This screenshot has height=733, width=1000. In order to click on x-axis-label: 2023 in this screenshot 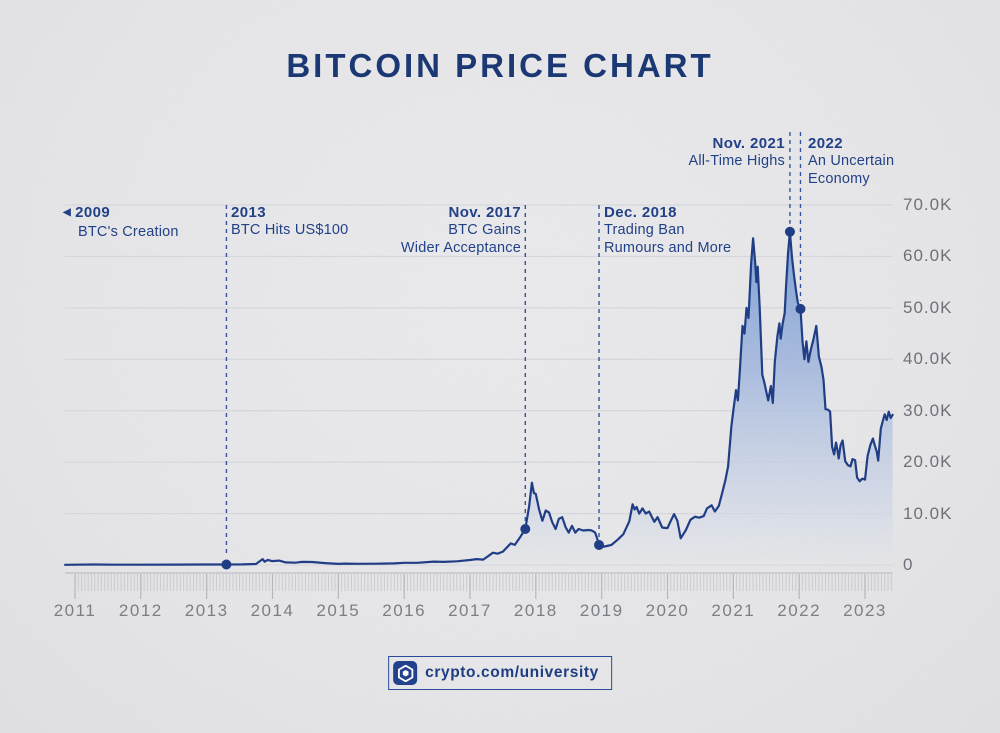, I will do `click(865, 610)`.